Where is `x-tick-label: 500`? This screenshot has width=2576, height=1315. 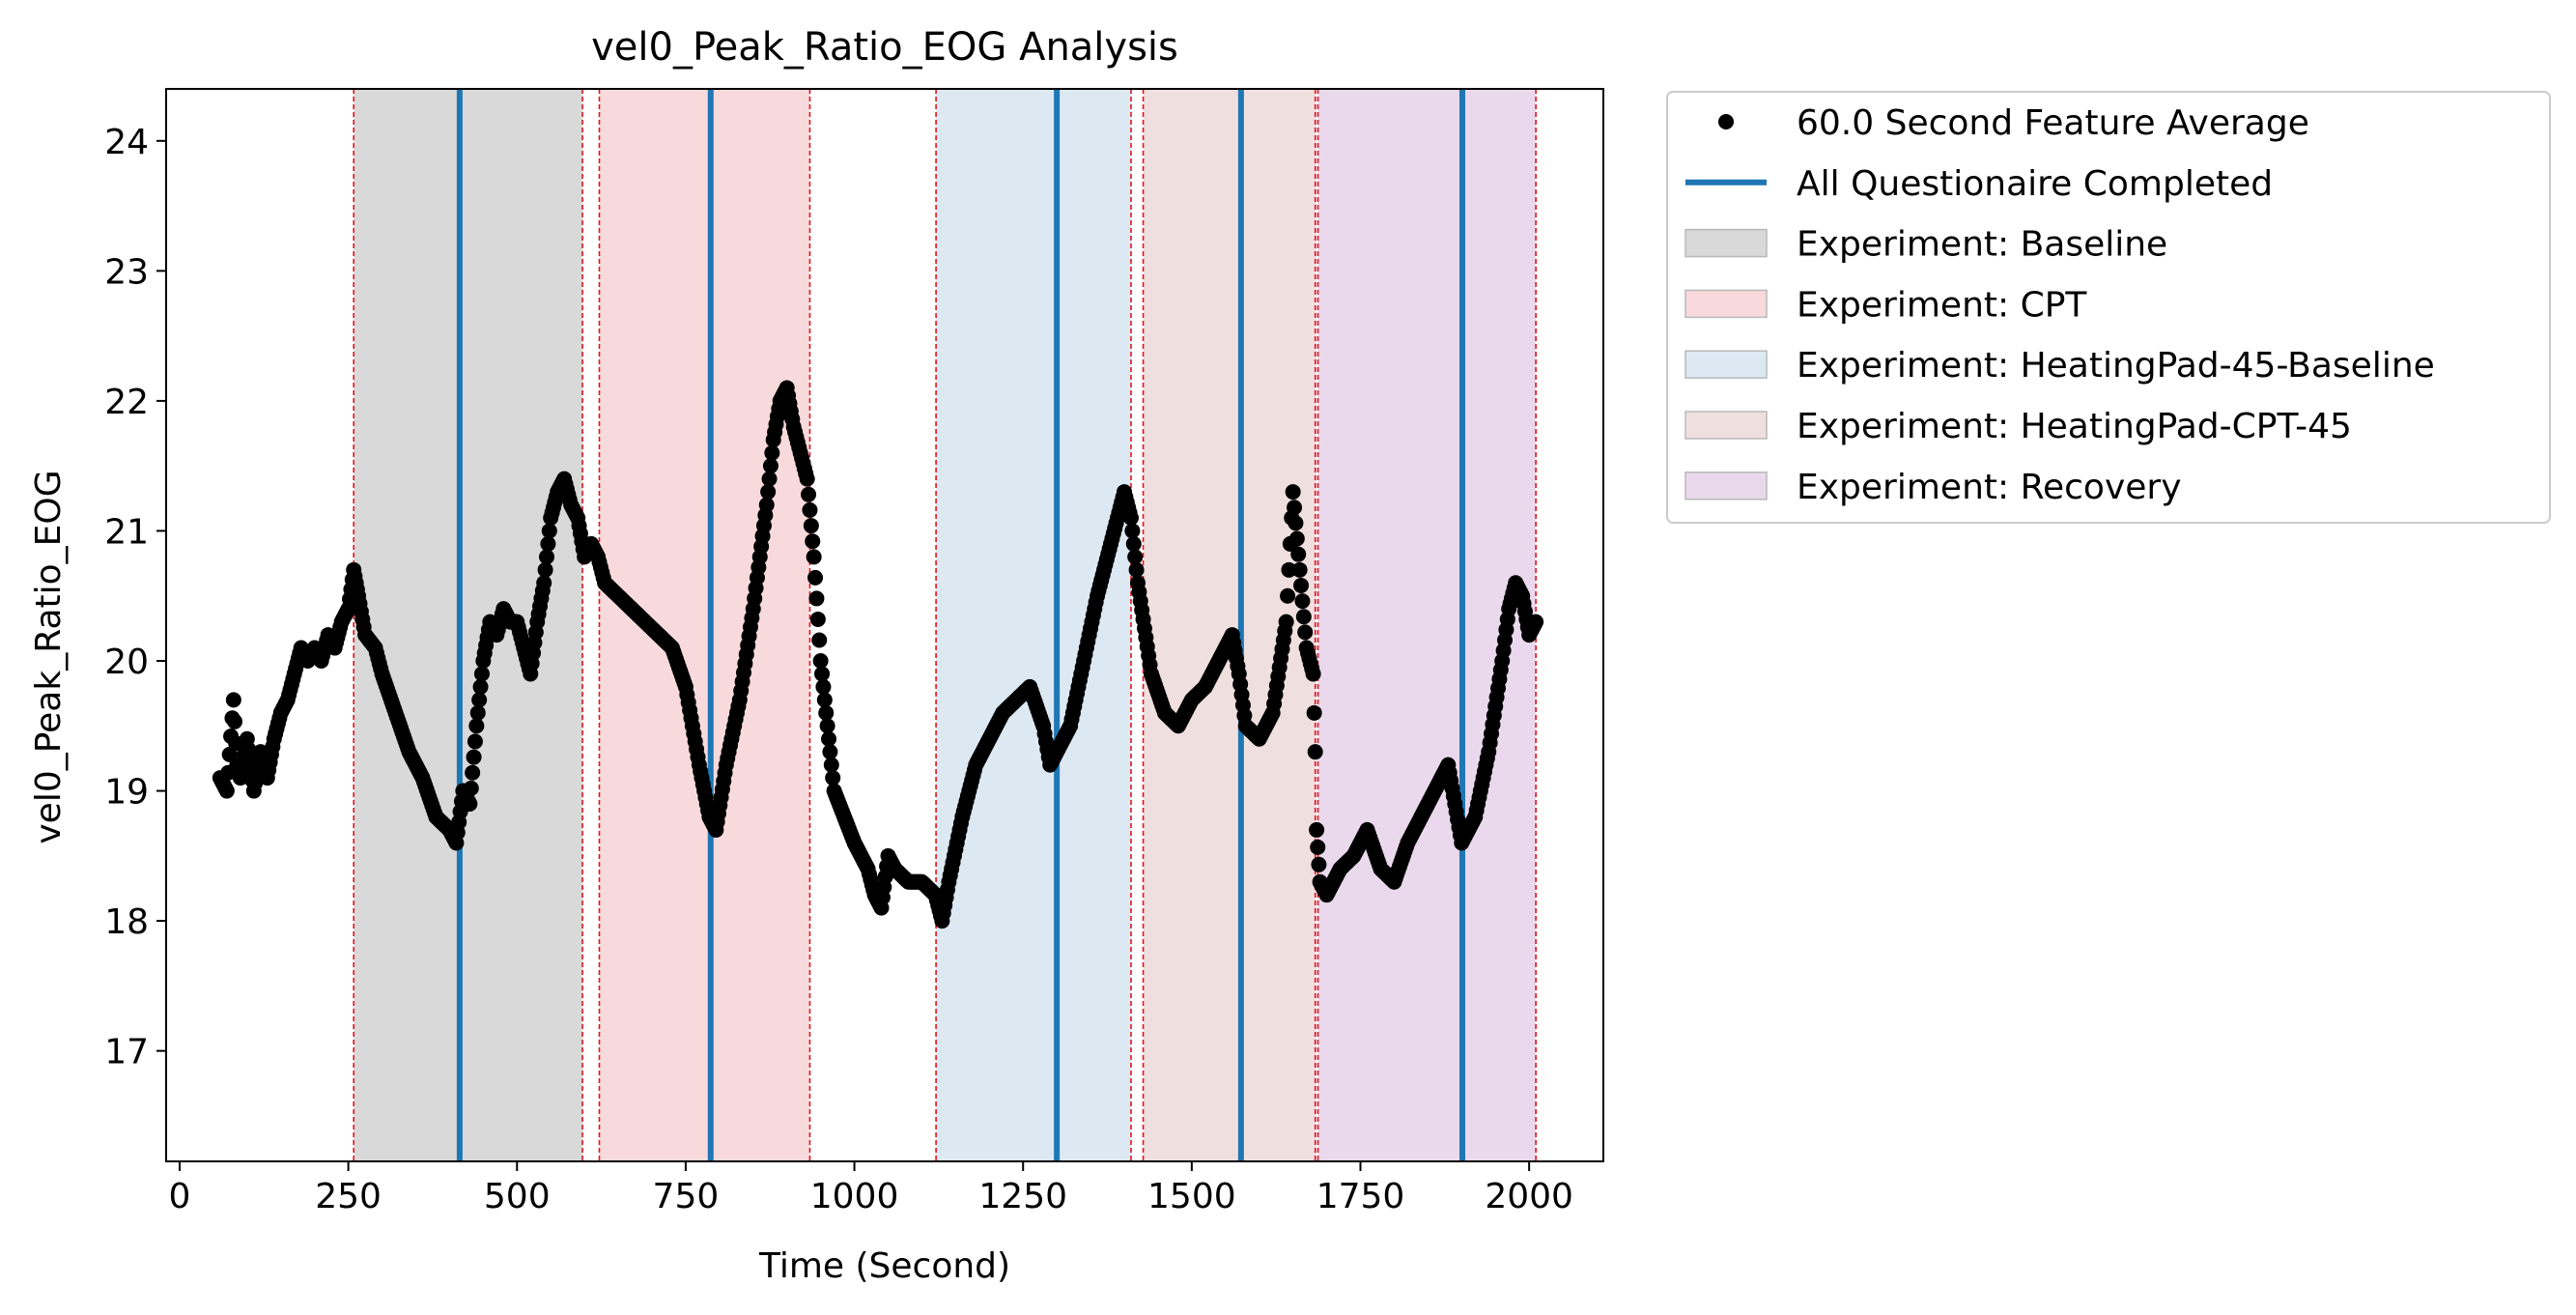 x-tick-label: 500 is located at coordinates (517, 1196).